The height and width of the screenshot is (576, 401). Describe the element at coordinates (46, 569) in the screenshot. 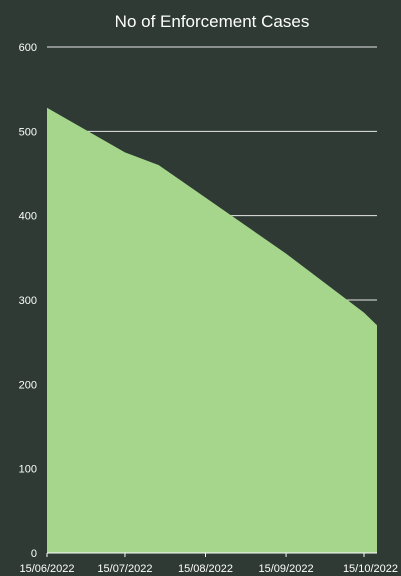

I see `x-tick-label: 15/06/2022` at that location.